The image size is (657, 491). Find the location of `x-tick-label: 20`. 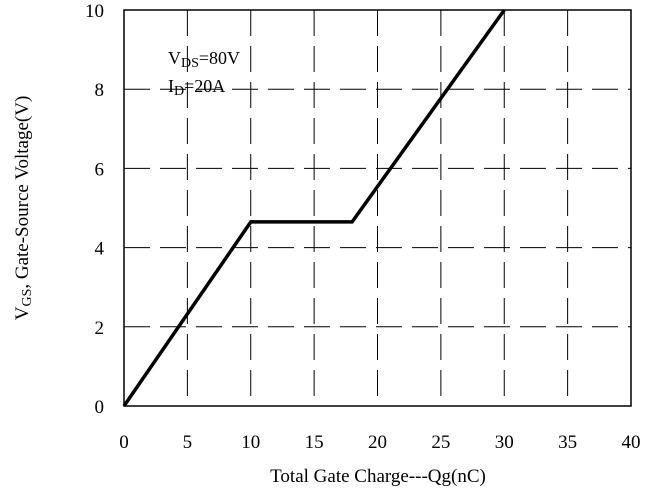

x-tick-label: 20 is located at coordinates (377, 442).